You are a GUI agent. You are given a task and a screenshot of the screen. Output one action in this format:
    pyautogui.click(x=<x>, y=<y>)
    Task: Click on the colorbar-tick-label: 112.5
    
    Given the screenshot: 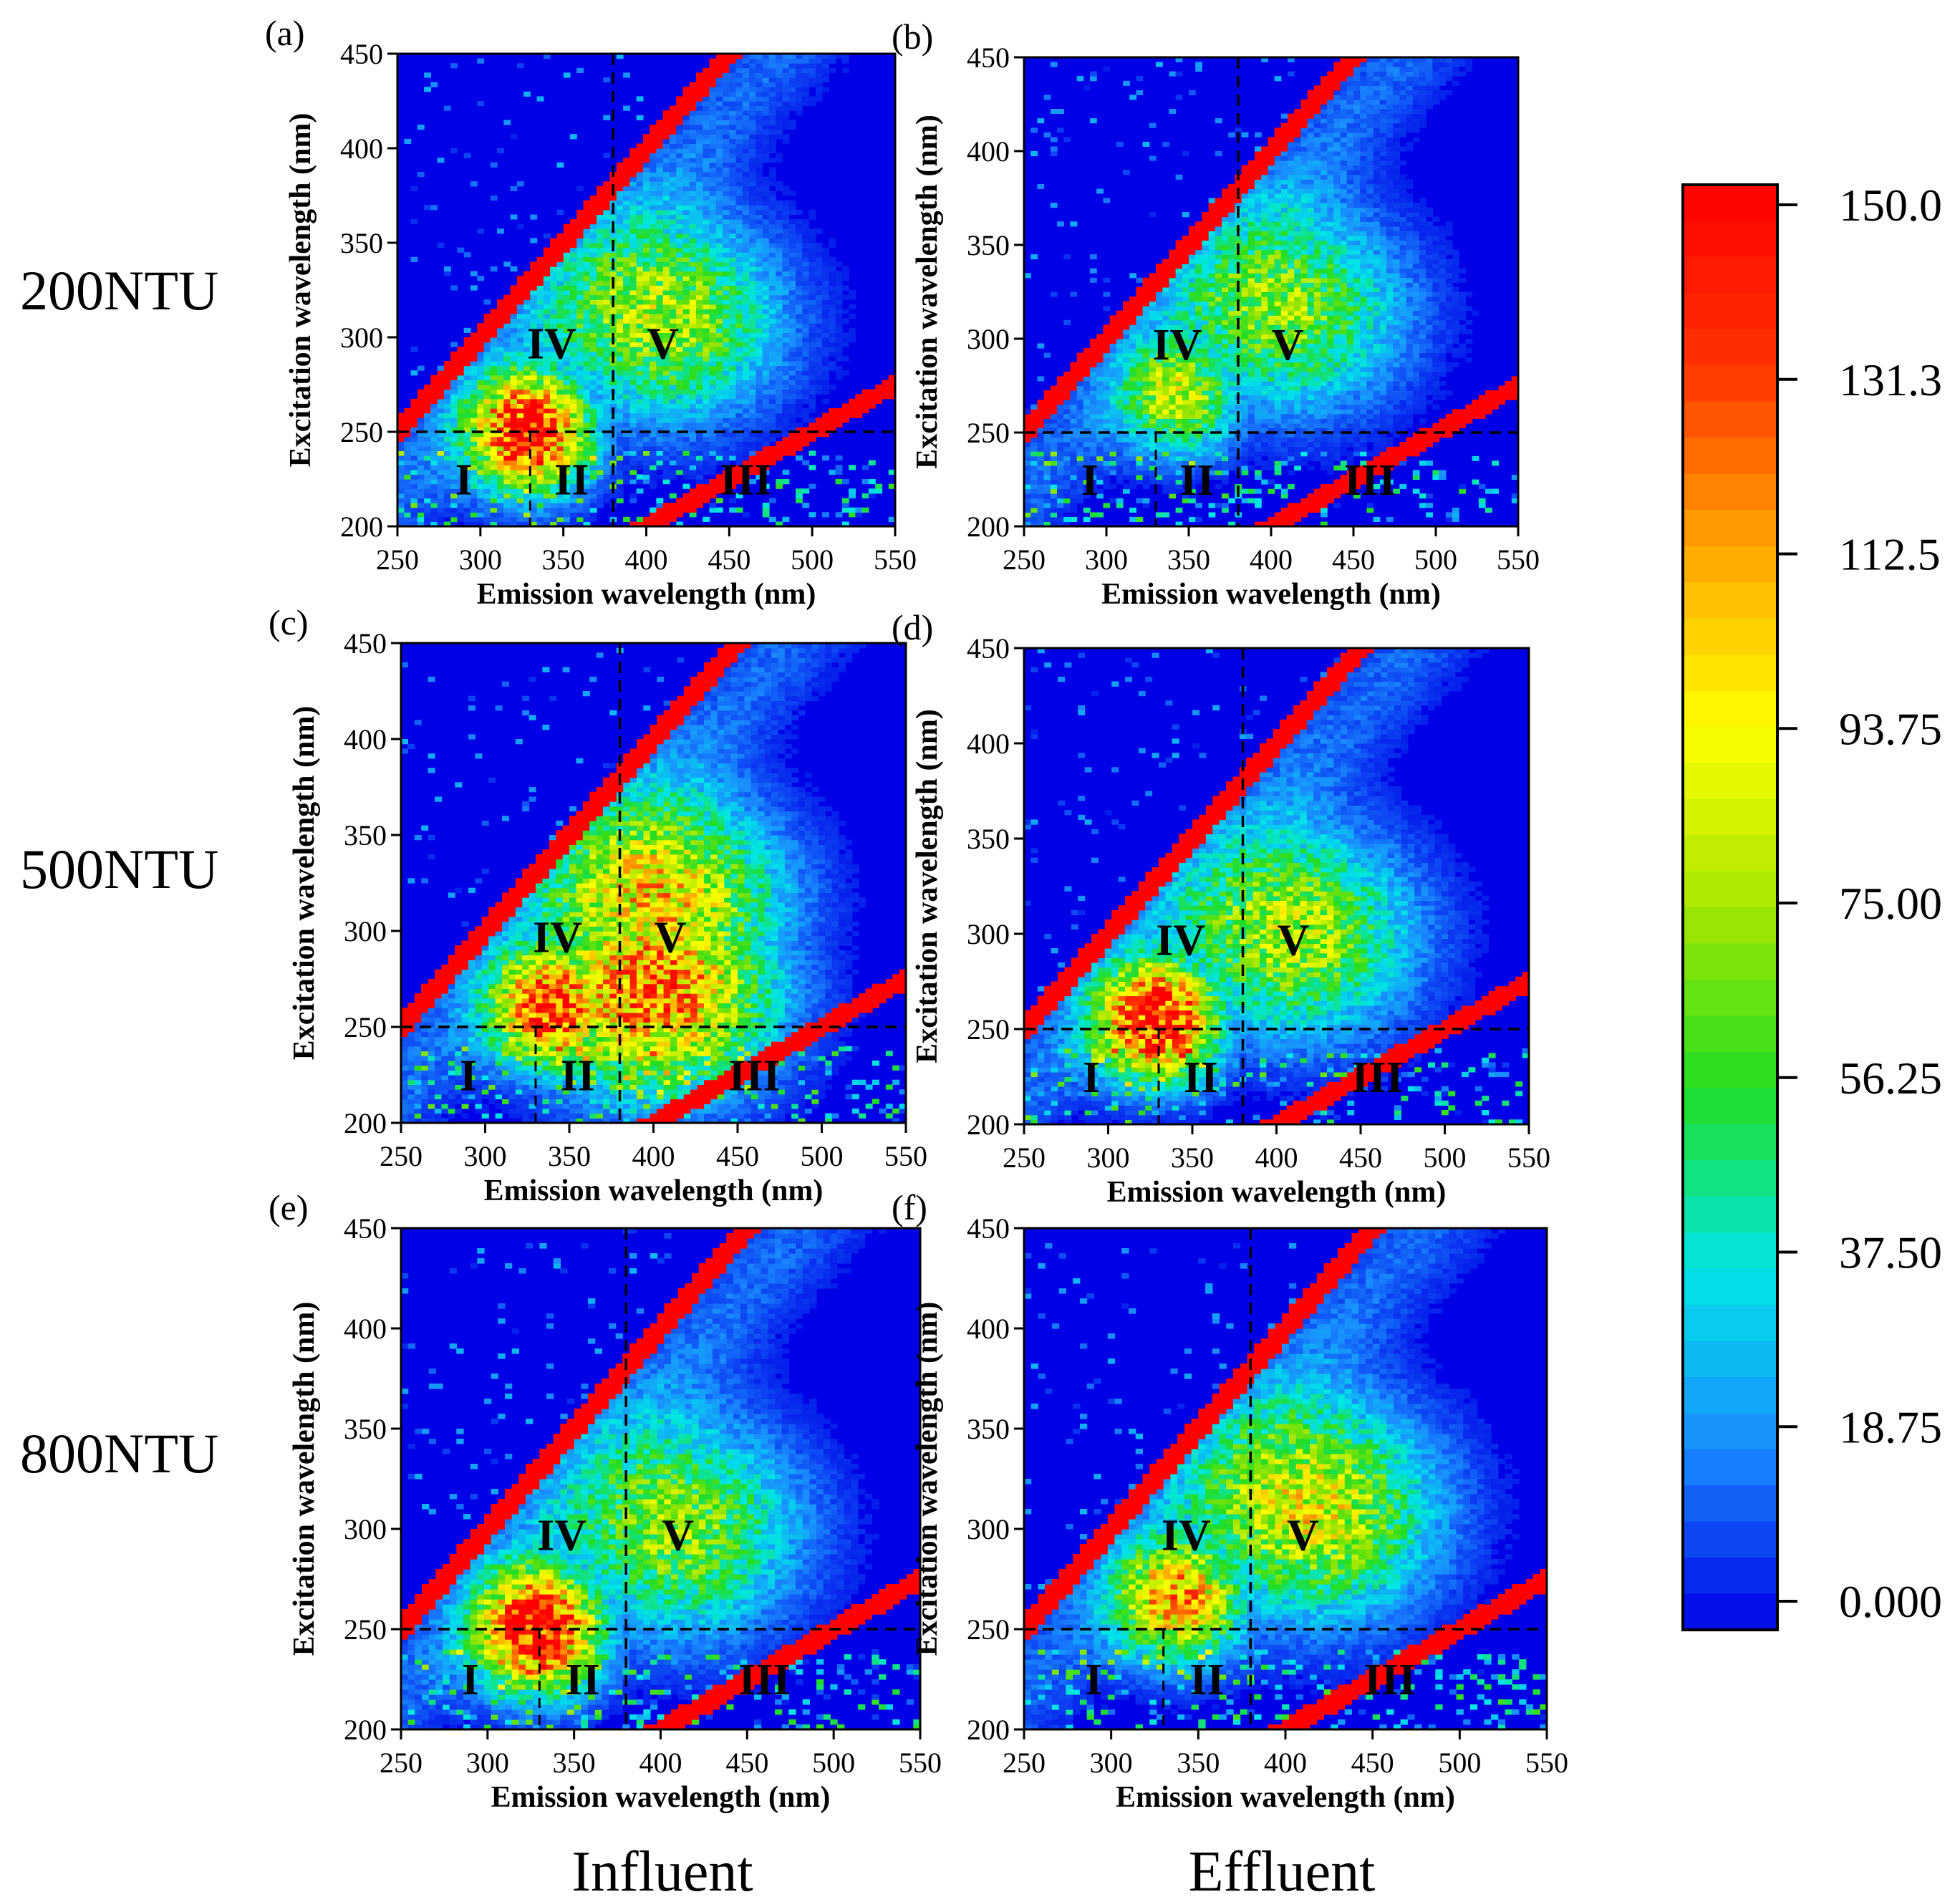 What is the action you would take?
    pyautogui.click(x=1890, y=554)
    